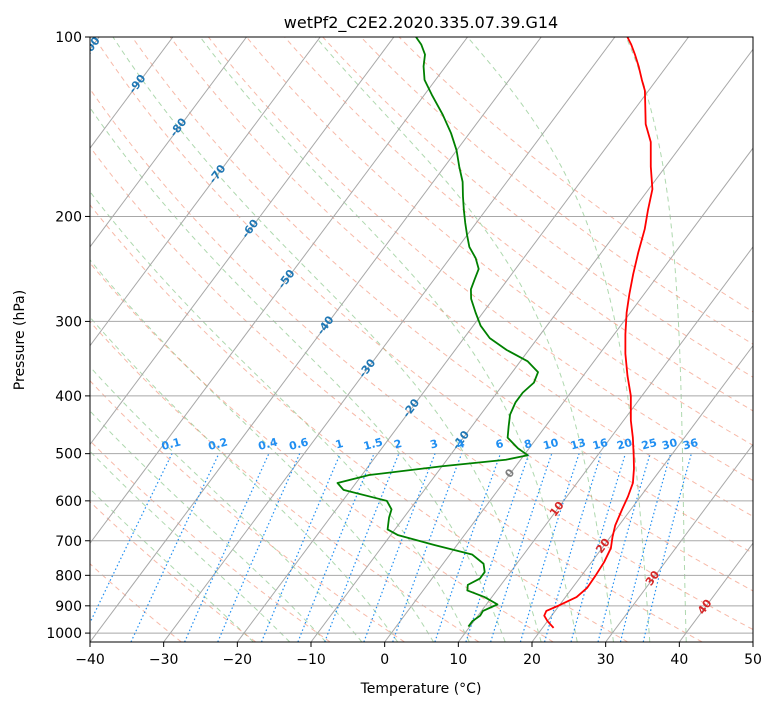 This screenshot has width=775, height=708. I want to click on x-tick-label: −20, so click(238, 660).